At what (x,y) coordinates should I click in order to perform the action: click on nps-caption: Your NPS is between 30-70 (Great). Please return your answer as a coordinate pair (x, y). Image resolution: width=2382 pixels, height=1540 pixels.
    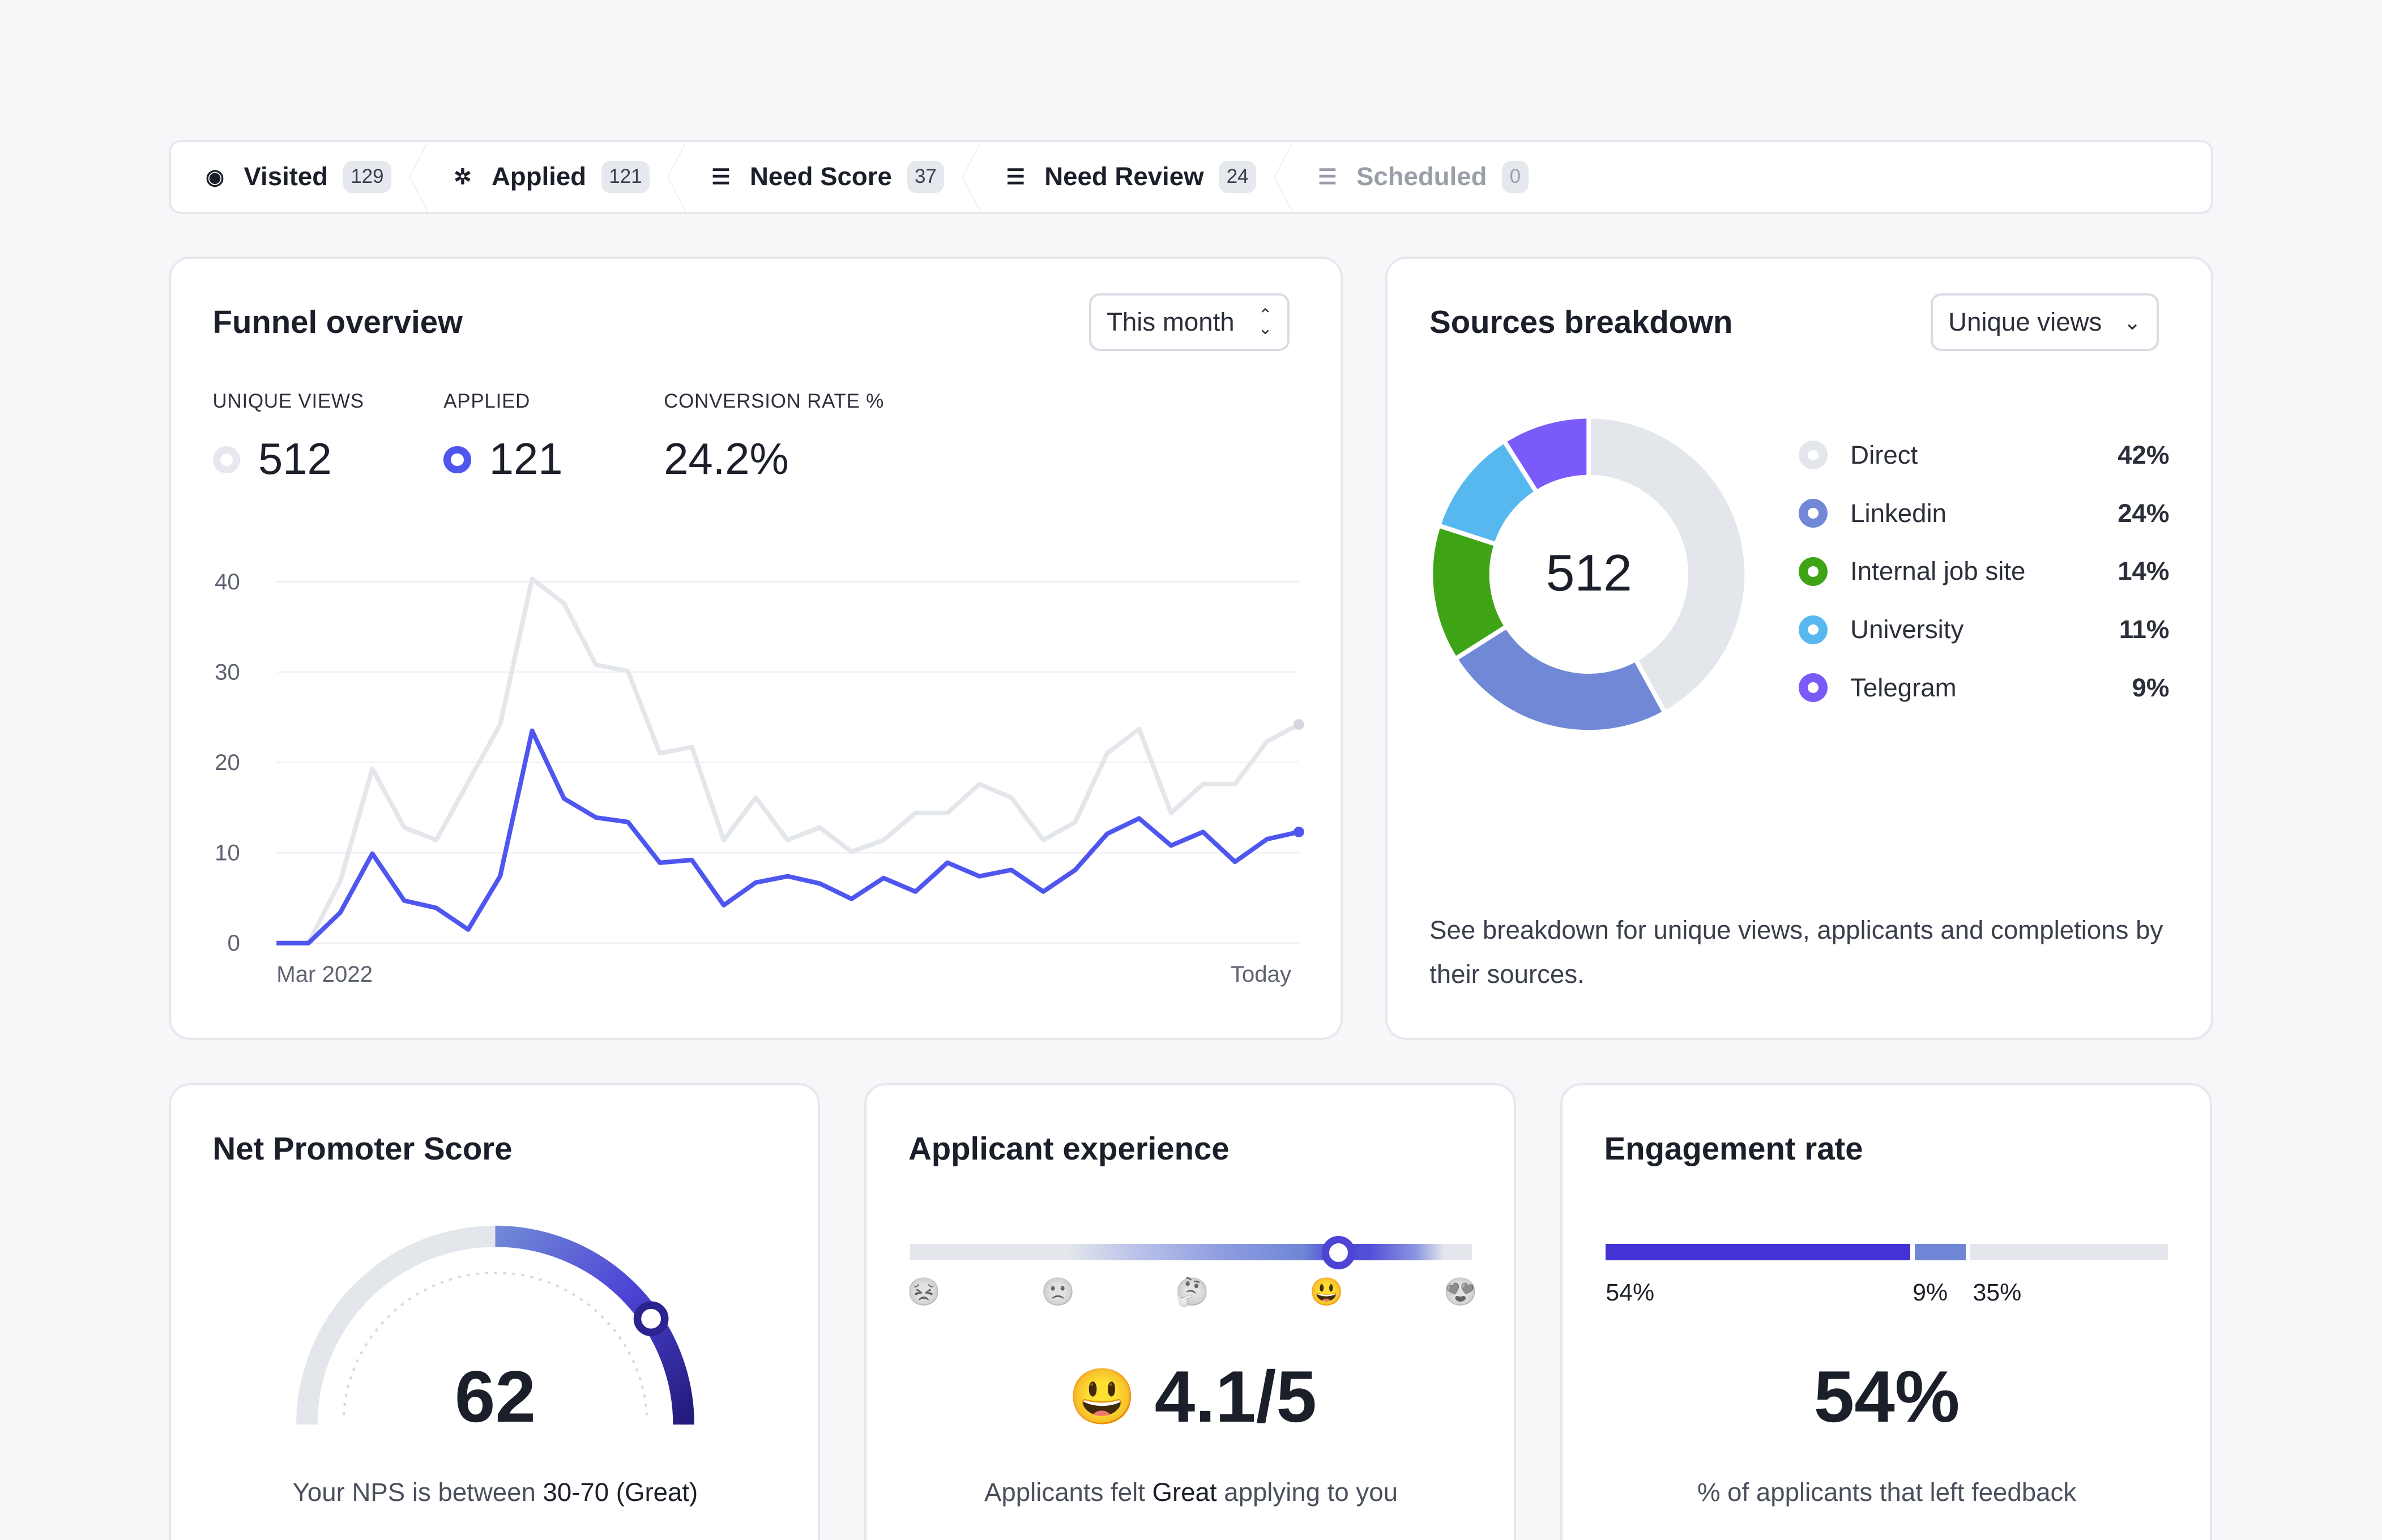
    Looking at the image, I should click on (495, 1492).